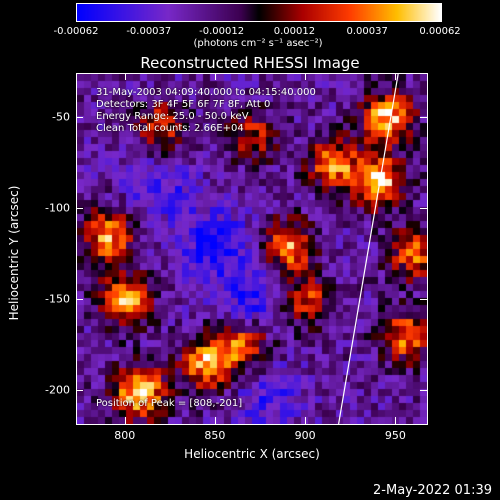  I want to click on x-tick-label: 950, so click(395, 435).